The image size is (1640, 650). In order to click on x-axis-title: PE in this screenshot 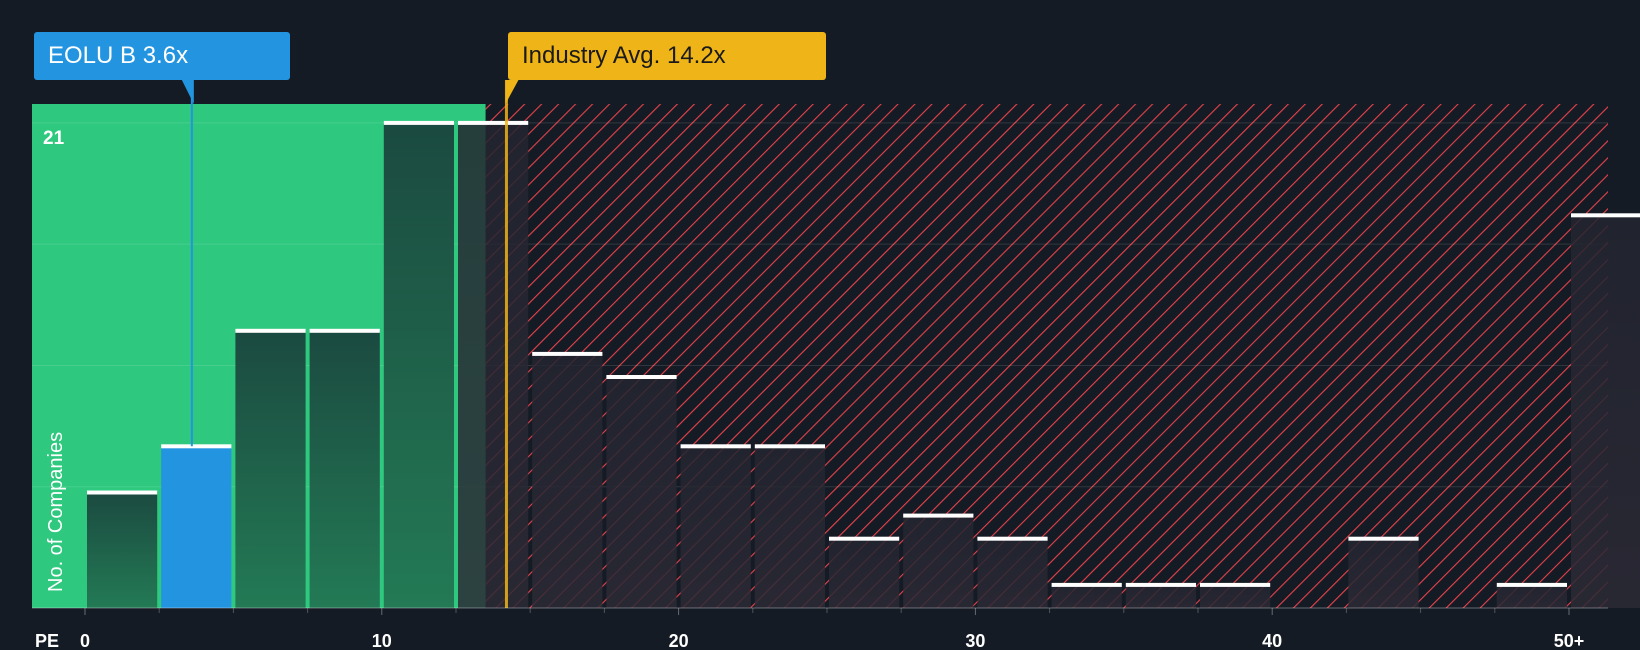, I will do `click(47, 640)`.